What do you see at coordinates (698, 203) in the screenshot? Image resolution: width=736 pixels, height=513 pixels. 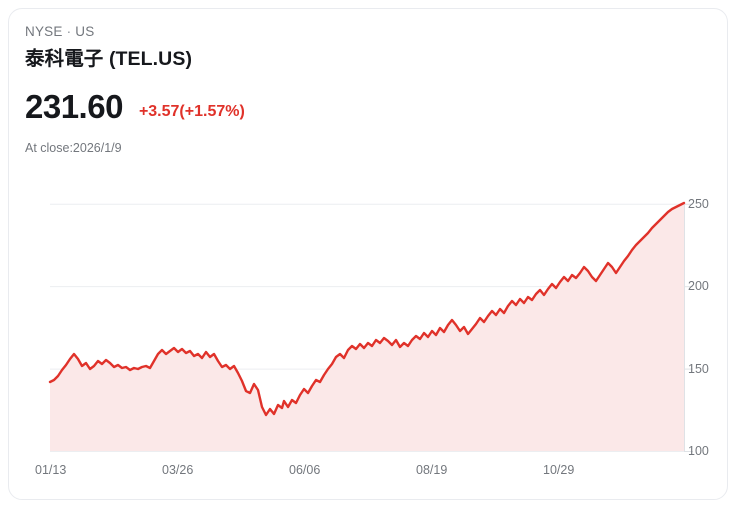 I see `y-axis-label: 250` at bounding box center [698, 203].